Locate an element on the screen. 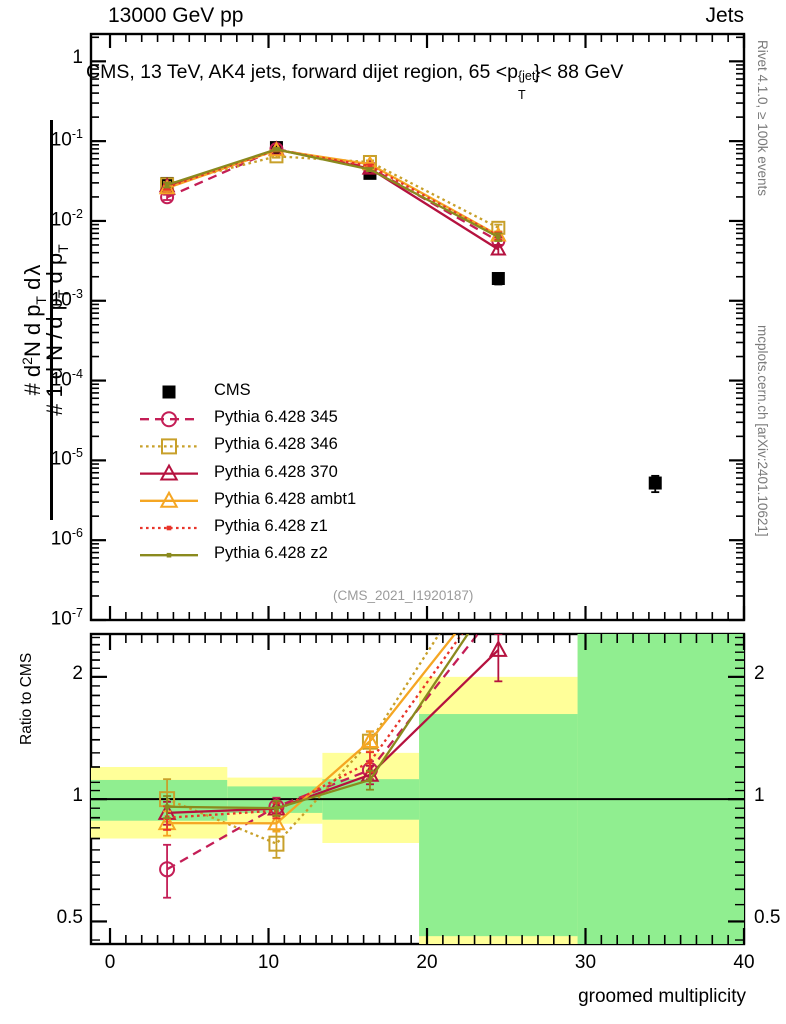 The image size is (786, 1024). main-ylabel-fraction-bar is located at coordinates (51, 320).